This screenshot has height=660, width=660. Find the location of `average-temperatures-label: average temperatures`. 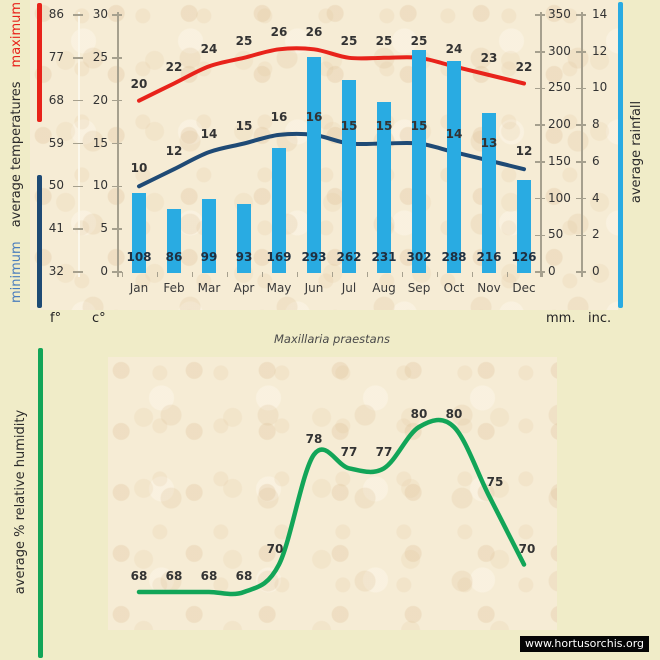

average-temperatures-label: average temperatures is located at coordinates (16, 154).